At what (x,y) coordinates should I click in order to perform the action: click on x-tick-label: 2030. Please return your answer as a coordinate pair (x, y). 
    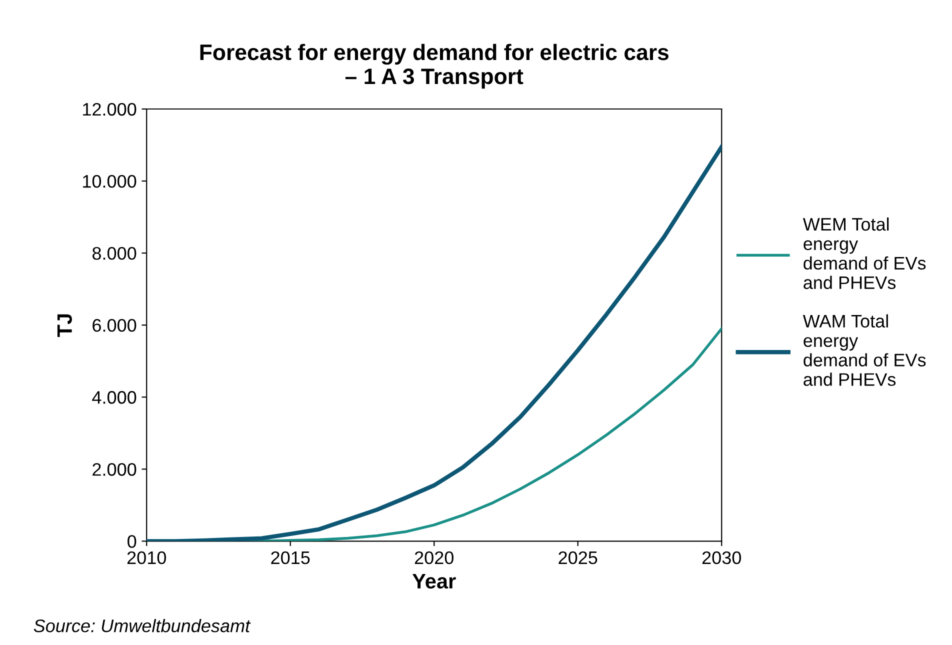
    Looking at the image, I should click on (721, 557).